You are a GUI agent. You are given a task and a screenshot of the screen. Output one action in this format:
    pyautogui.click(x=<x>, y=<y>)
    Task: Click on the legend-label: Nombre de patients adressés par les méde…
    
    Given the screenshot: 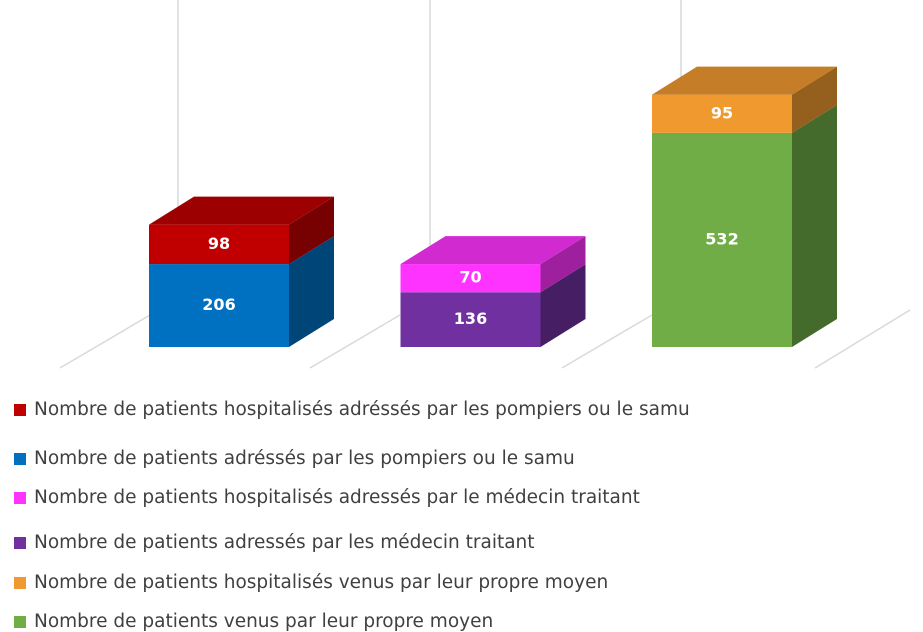 What is the action you would take?
    pyautogui.click(x=284, y=542)
    